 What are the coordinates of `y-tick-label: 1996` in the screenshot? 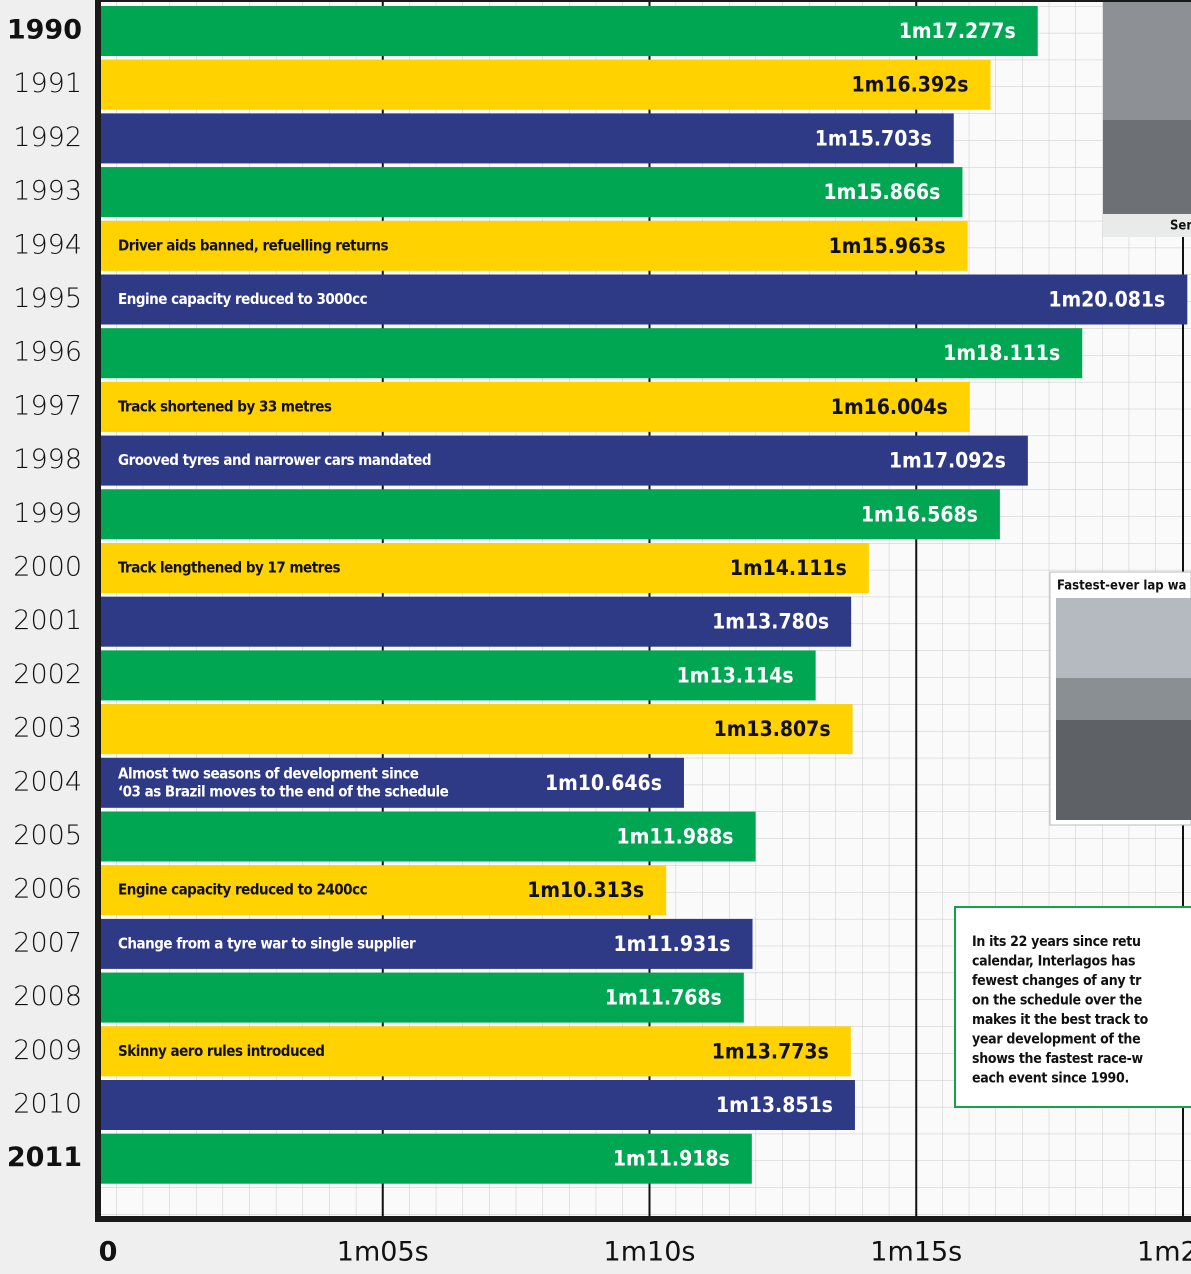 It's located at (47, 352).